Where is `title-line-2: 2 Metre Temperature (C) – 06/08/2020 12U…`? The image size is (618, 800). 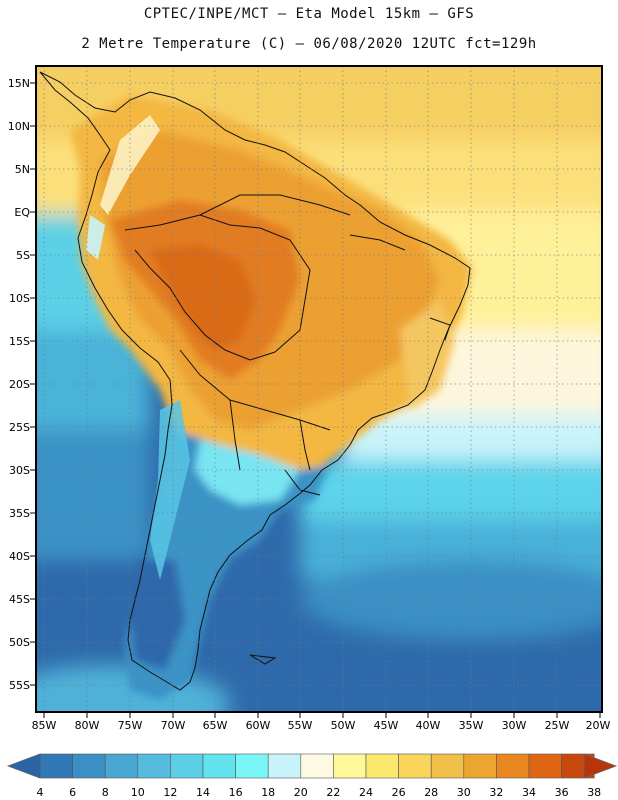 title-line-2: 2 Metre Temperature (C) – 06/08/2020 12U… is located at coordinates (309, 44).